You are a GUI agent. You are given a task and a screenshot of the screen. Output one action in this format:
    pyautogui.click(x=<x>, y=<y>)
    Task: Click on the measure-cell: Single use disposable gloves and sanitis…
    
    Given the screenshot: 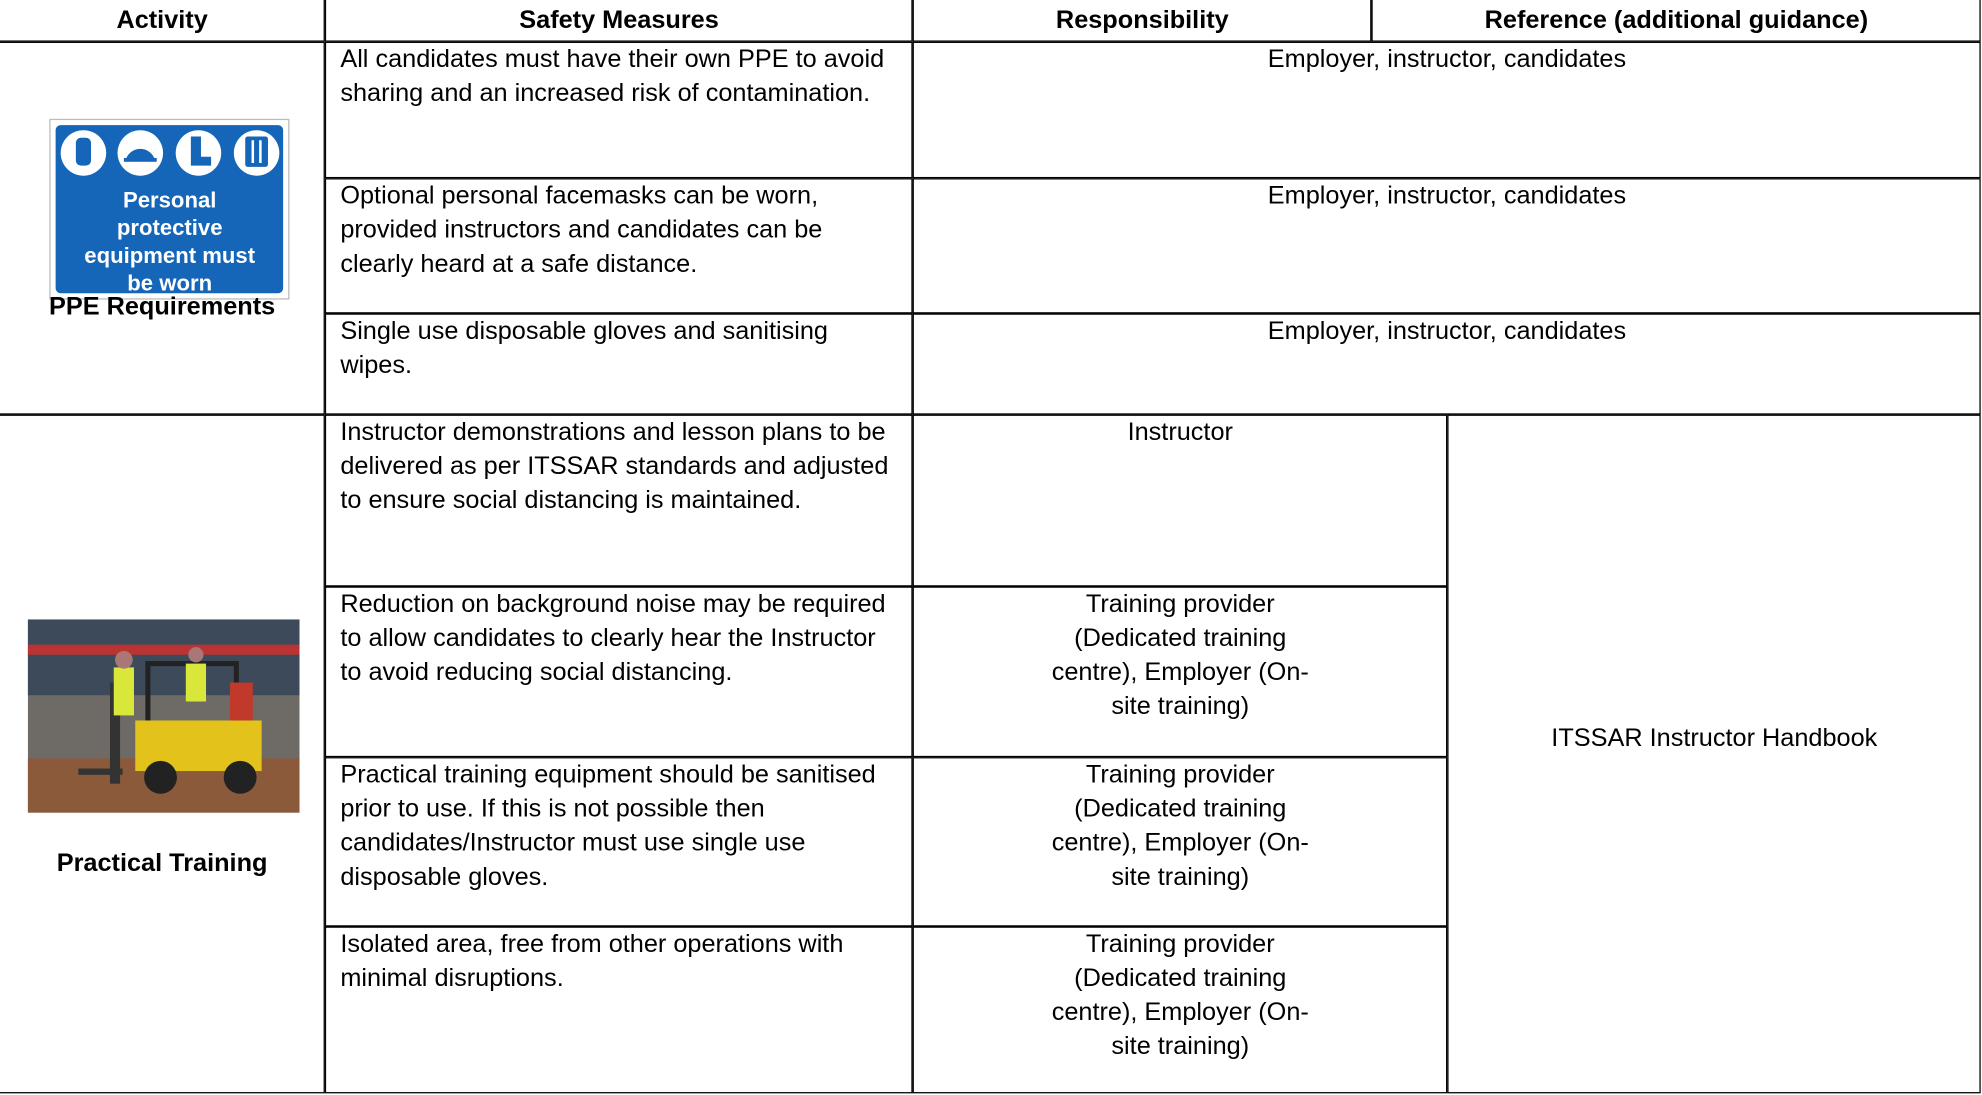 What is the action you would take?
    pyautogui.click(x=619, y=364)
    